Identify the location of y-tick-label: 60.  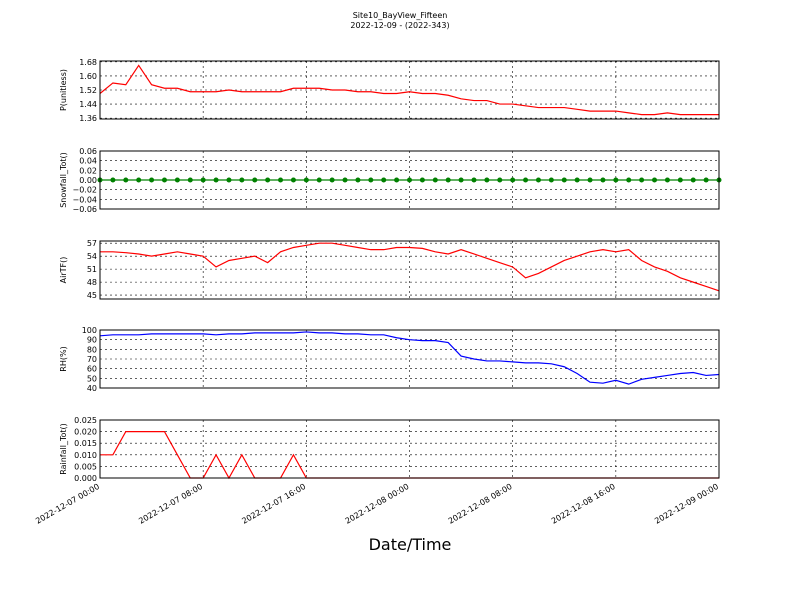
(92, 369).